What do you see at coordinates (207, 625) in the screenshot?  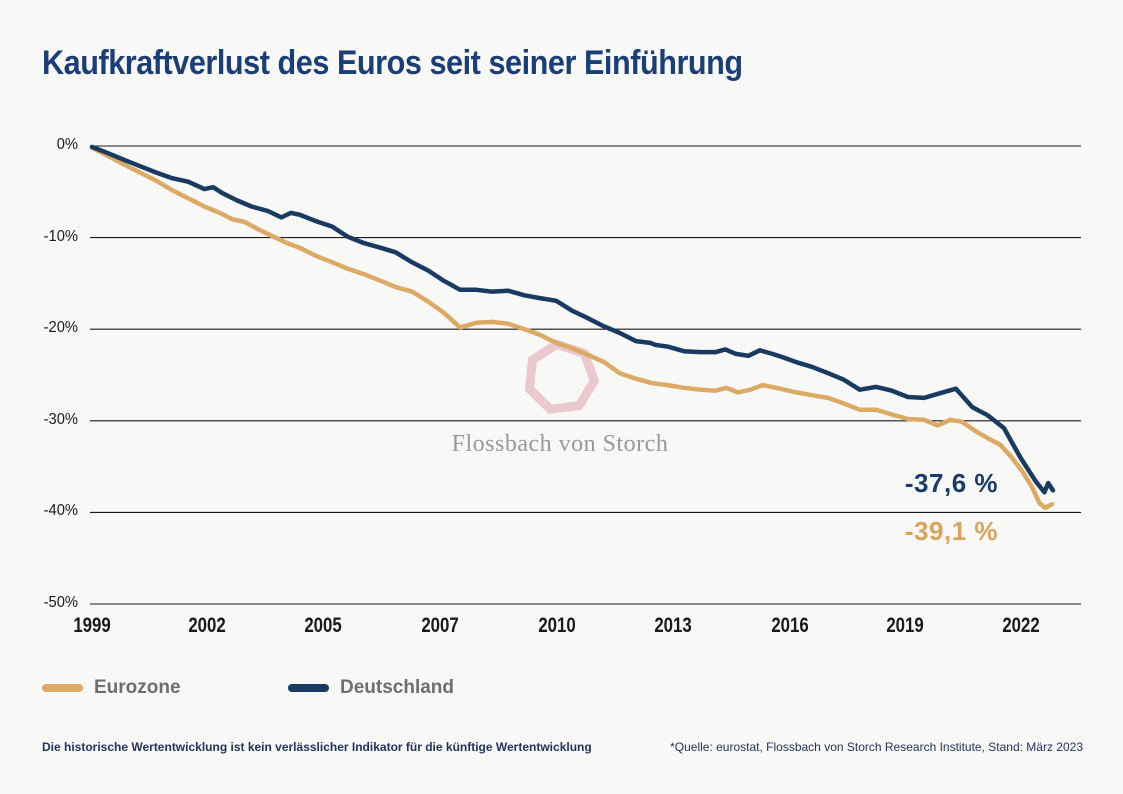 I see `x-axis-label: 2002` at bounding box center [207, 625].